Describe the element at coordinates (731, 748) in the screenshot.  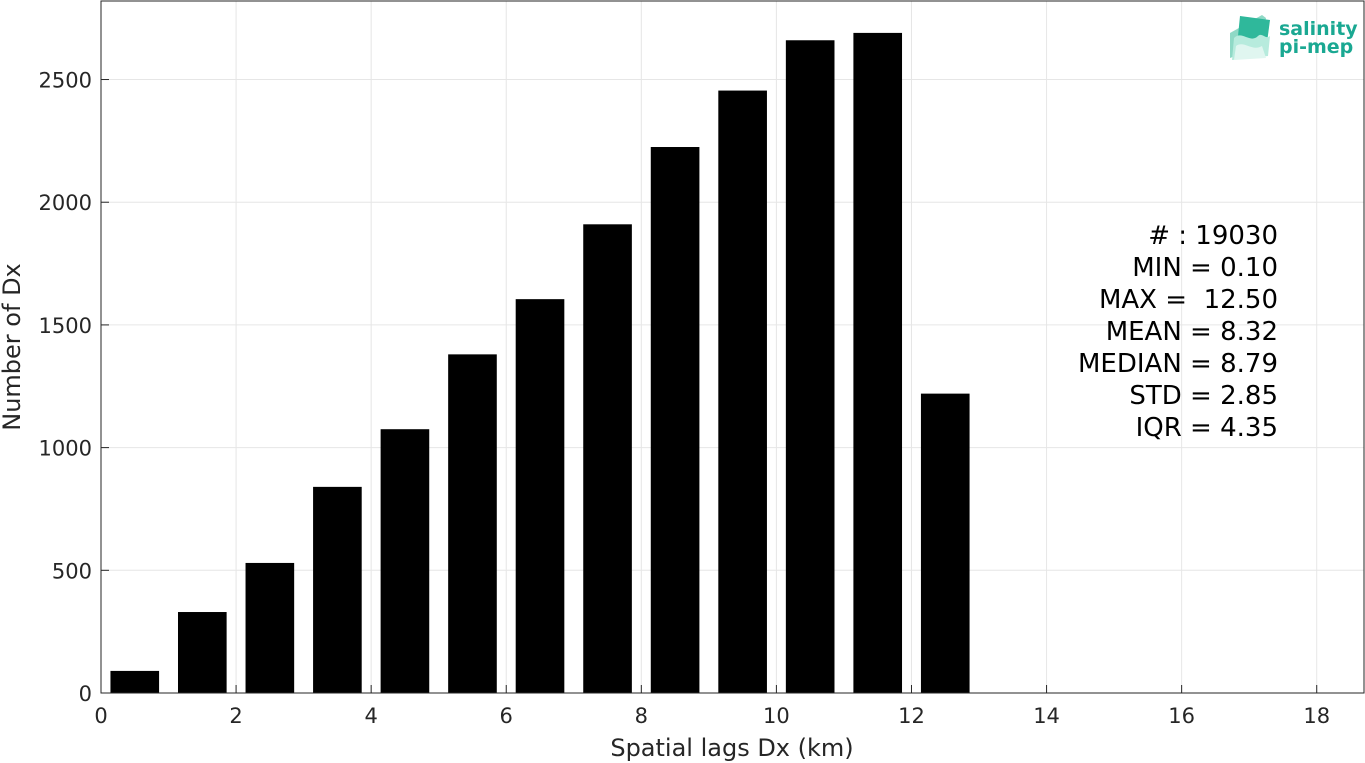
I see `x-axis-label: Spatial lags Dx (km)` at that location.